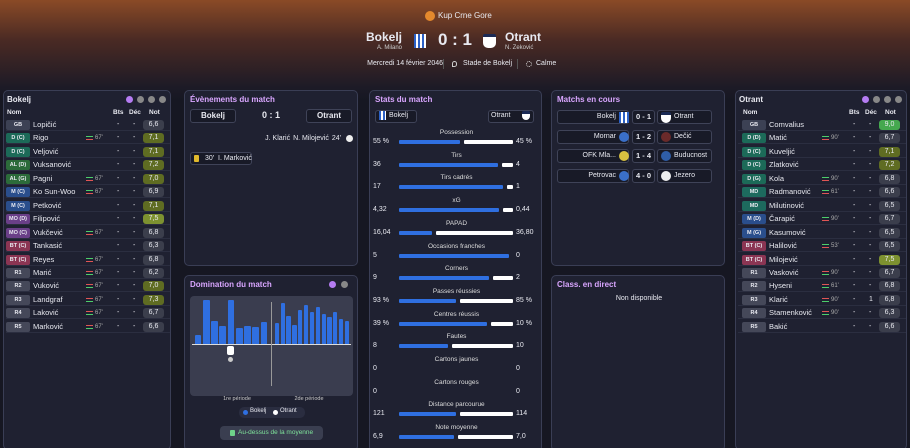  Describe the element at coordinates (456, 178) in the screenshot. I see `stat-name: Tirs cadrés` at that location.